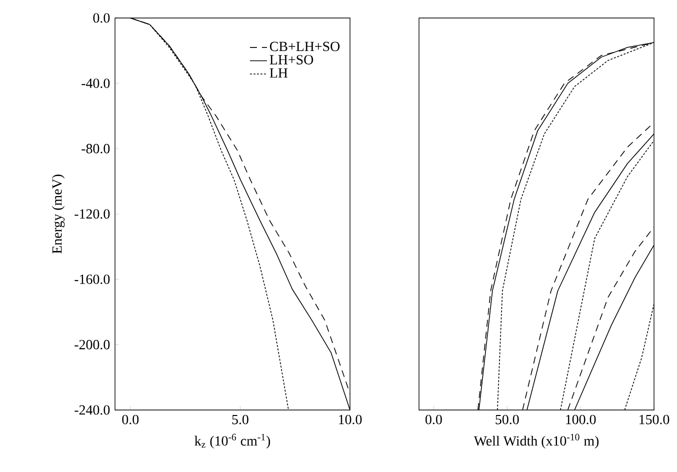 This screenshot has width=677, height=472. What do you see at coordinates (58, 214) in the screenshot?
I see `y-axis-title: Energy (meV)` at bounding box center [58, 214].